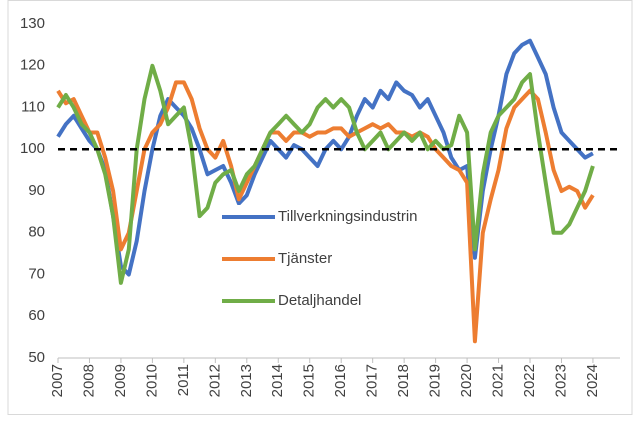 This screenshot has height=425, width=642. Describe the element at coordinates (309, 380) in the screenshot. I see `x-tick-label: 2015` at that location.